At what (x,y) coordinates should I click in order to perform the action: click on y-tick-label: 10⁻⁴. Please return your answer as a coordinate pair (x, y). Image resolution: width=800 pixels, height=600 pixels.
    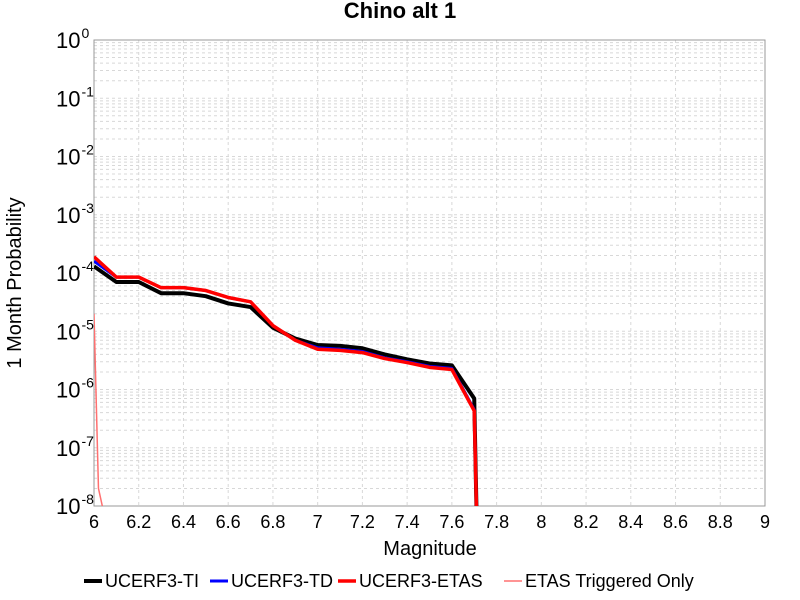
    Looking at the image, I should click on (75, 272).